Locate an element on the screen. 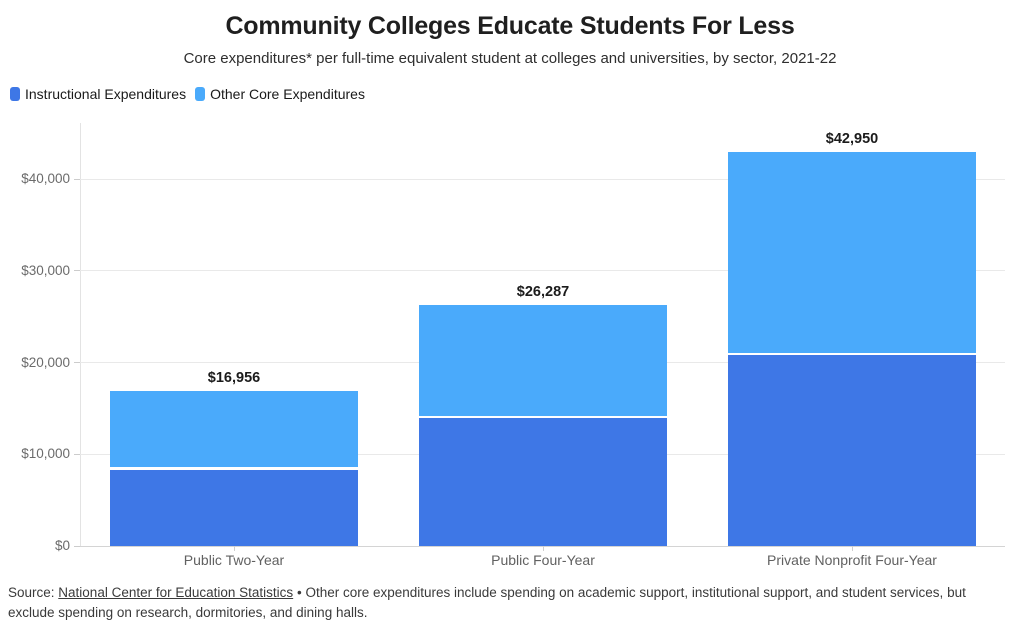  legend-item-instructional: Instructional Expenditures is located at coordinates (98, 94).